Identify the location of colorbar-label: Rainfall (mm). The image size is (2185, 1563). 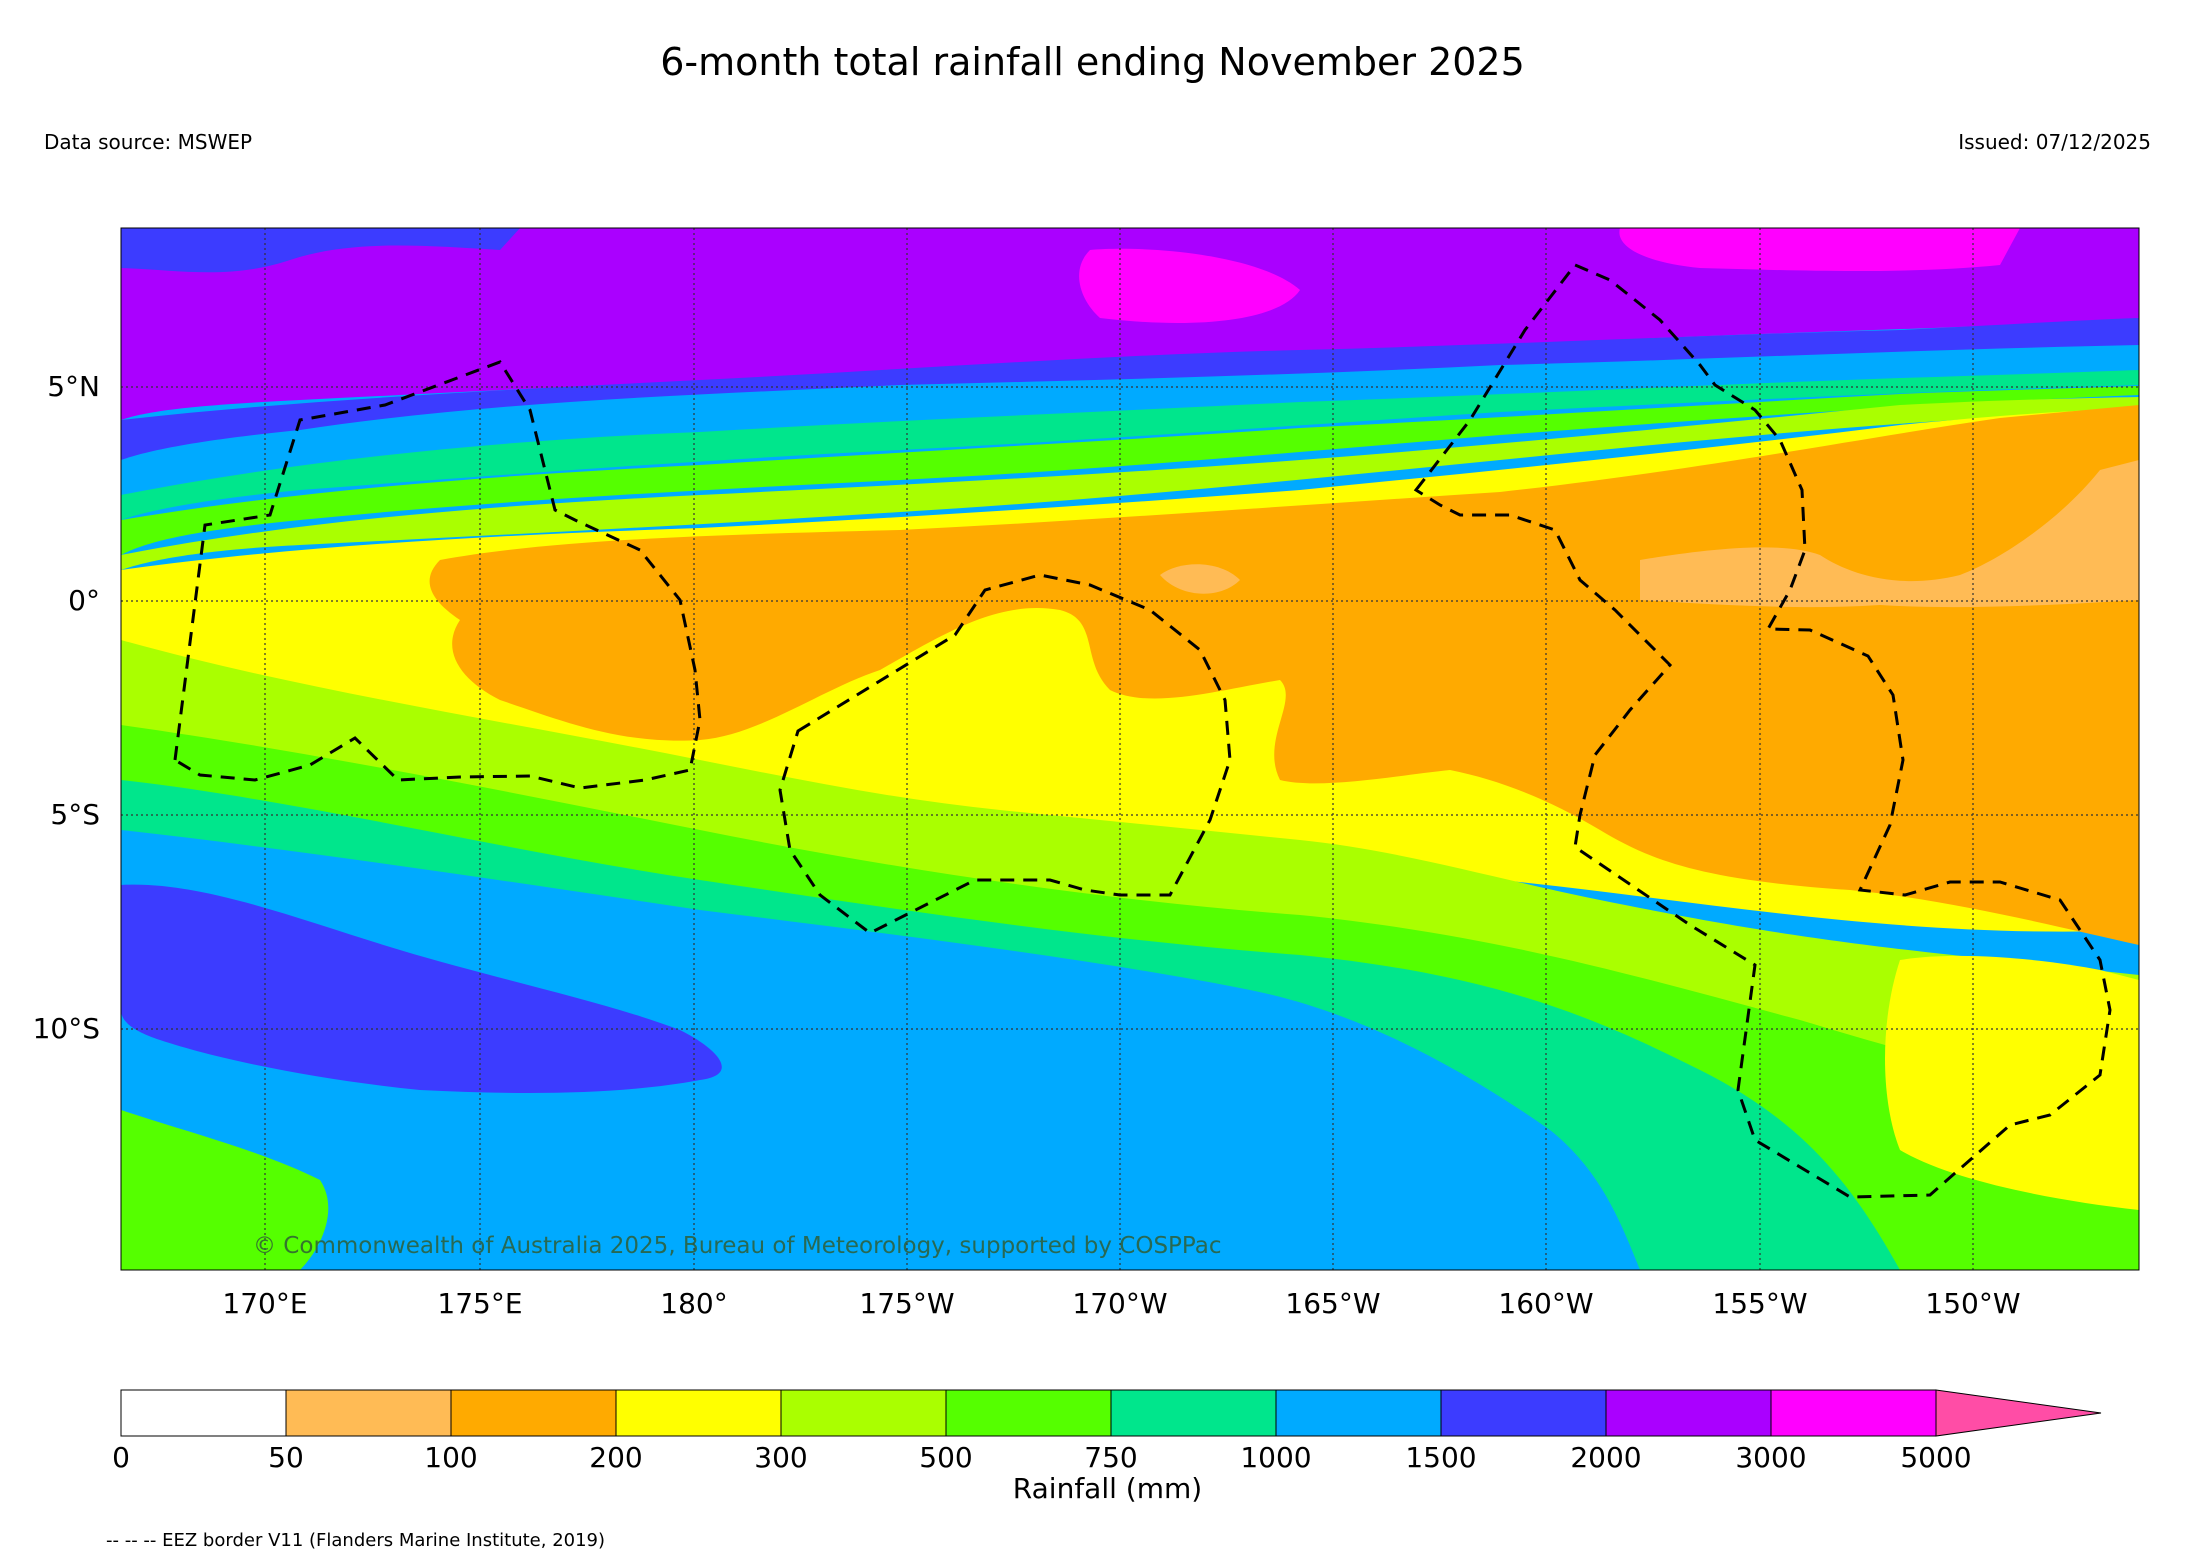
(1107, 1488).